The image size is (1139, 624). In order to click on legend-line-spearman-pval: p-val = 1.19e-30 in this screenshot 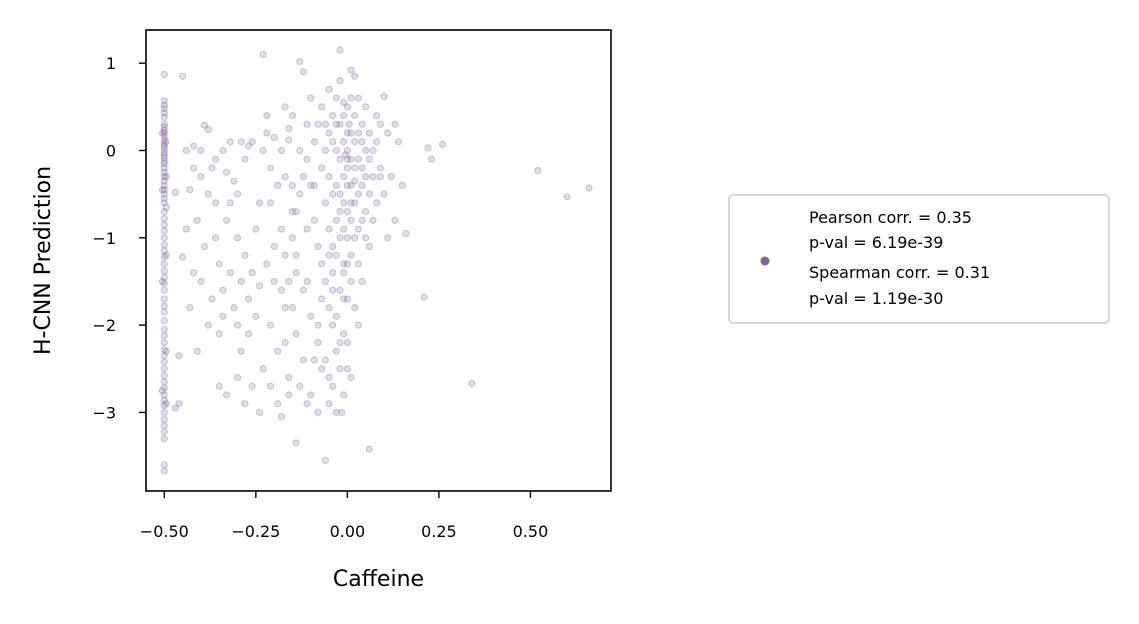, I will do `click(876, 298)`.